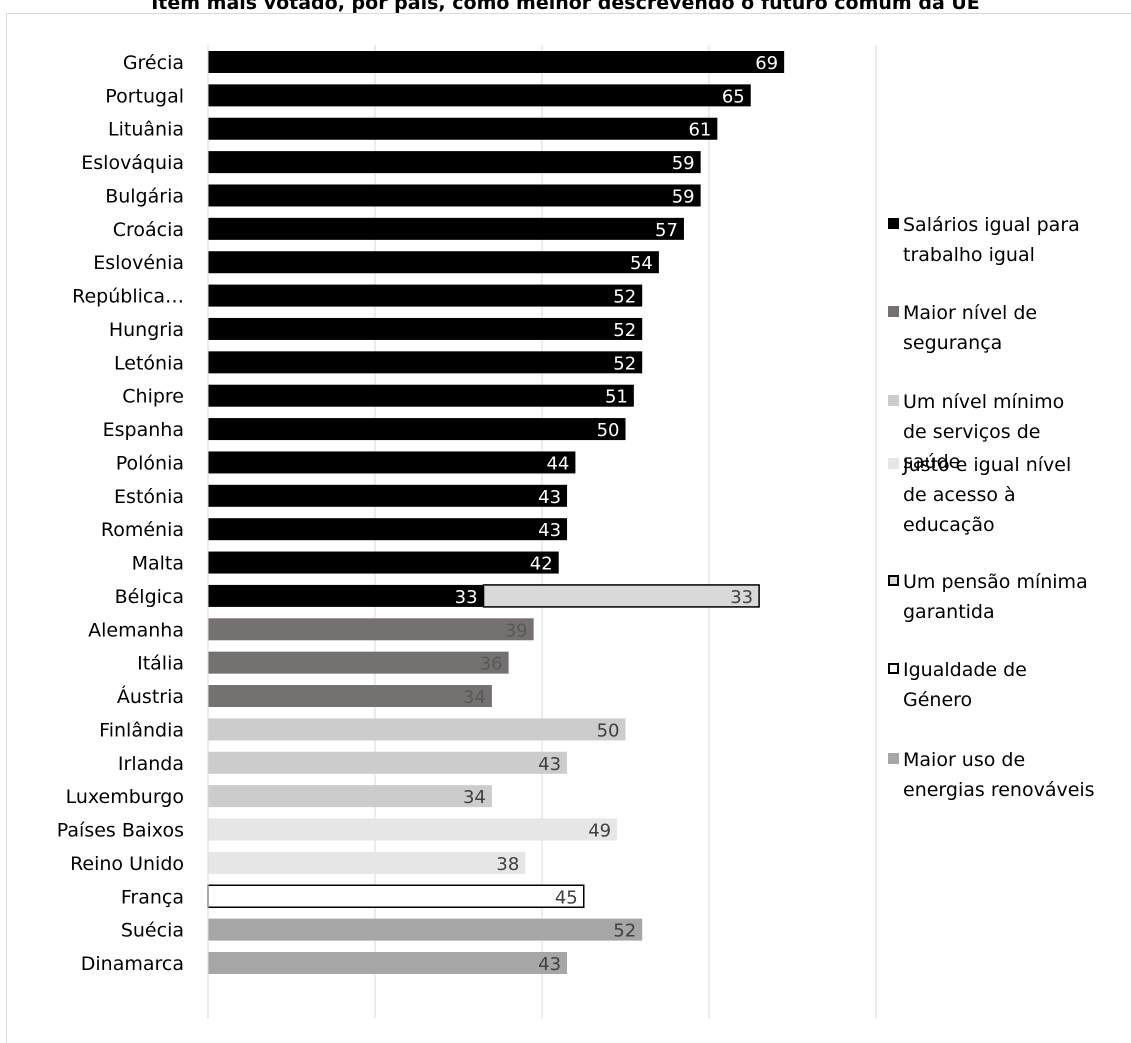  What do you see at coordinates (541, 564) in the screenshot?
I see `data-label: 42` at bounding box center [541, 564].